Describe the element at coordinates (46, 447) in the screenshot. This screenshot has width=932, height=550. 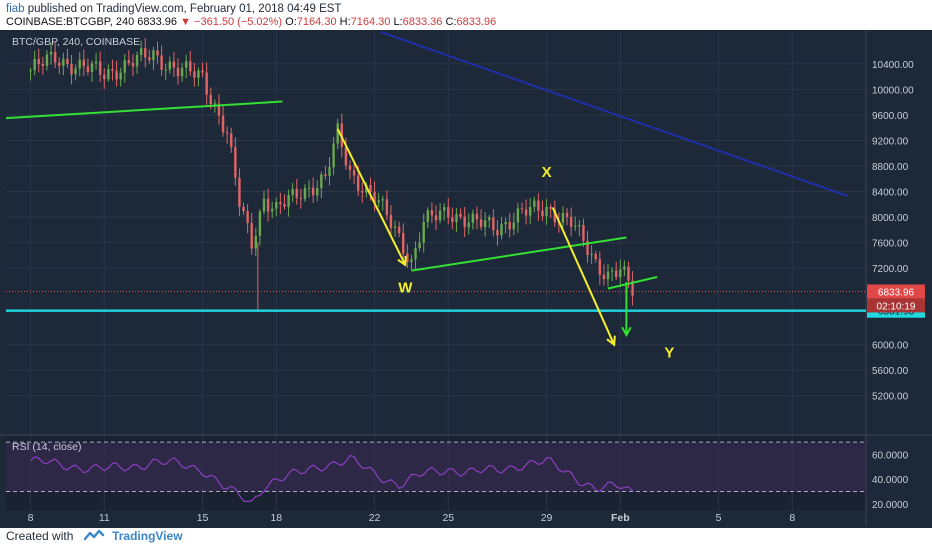
I see `rsi-label: RSI (14, close)` at that location.